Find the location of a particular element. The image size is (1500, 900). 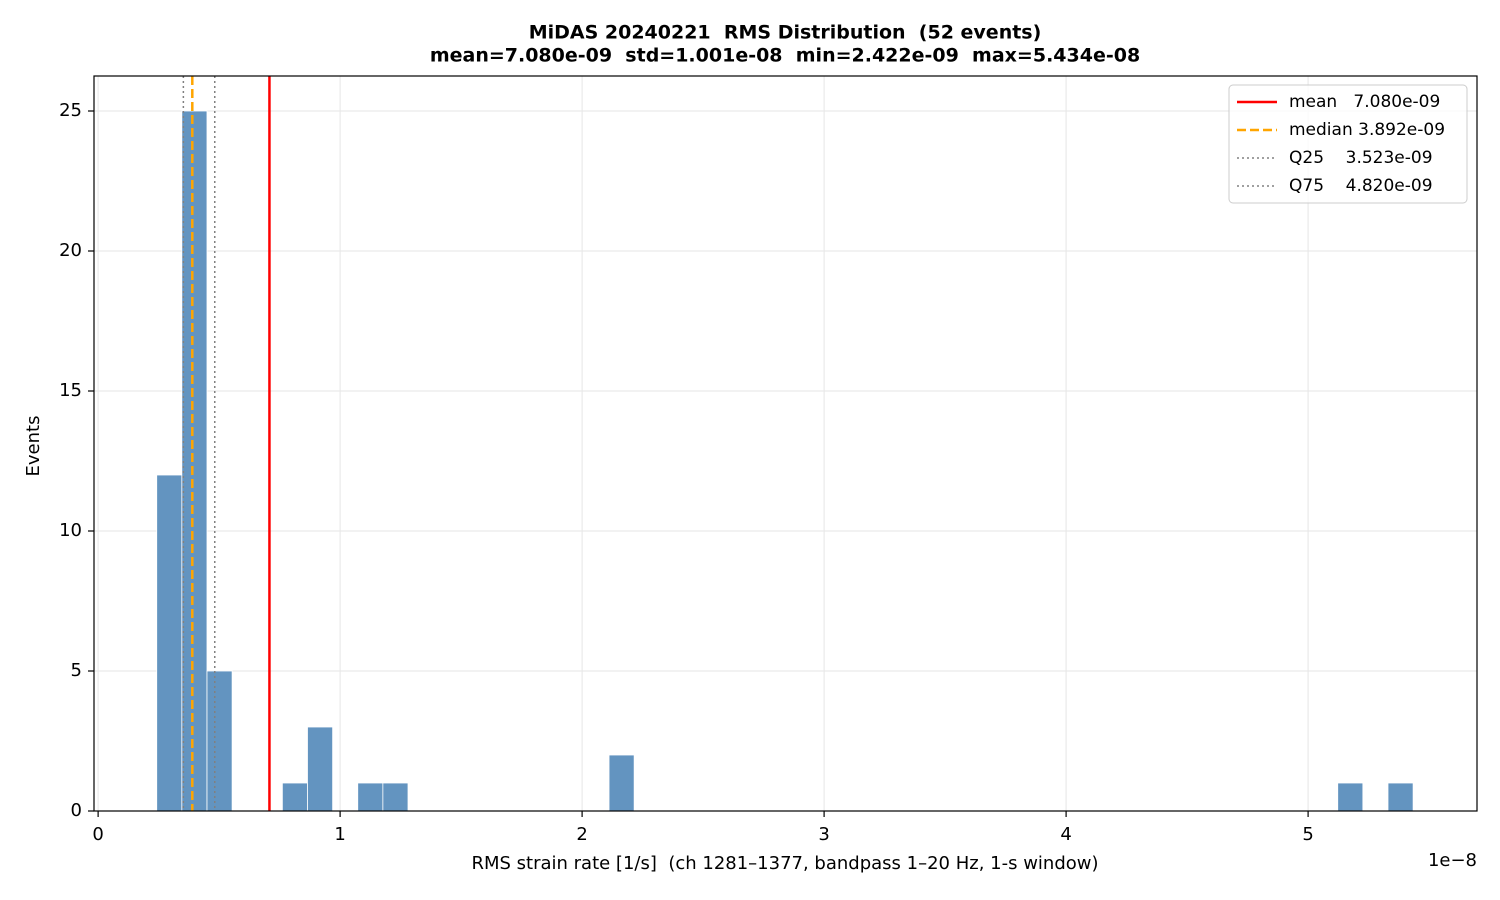

y-tick-label: 15 is located at coordinates (70, 390).